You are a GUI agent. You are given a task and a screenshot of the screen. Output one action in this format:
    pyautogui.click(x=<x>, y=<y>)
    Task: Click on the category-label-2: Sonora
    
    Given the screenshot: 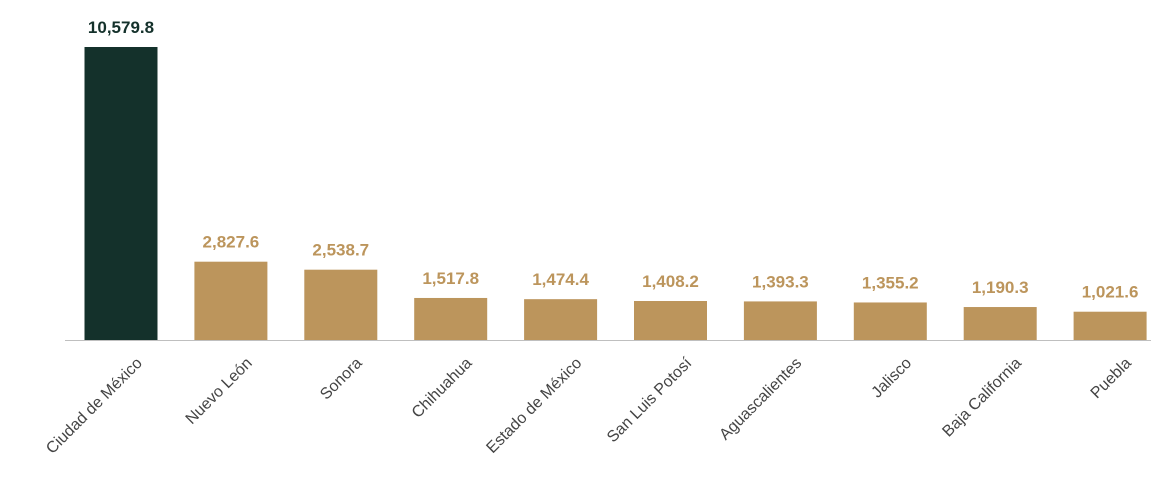 What is the action you would take?
    pyautogui.click(x=341, y=379)
    